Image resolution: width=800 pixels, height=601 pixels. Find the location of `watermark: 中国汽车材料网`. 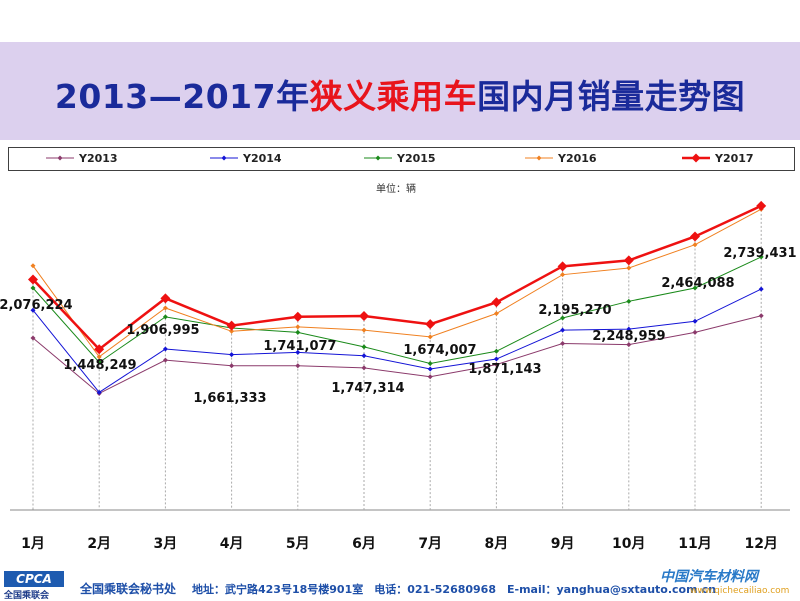

watermark: 中国汽车材料网 is located at coordinates (709, 577).